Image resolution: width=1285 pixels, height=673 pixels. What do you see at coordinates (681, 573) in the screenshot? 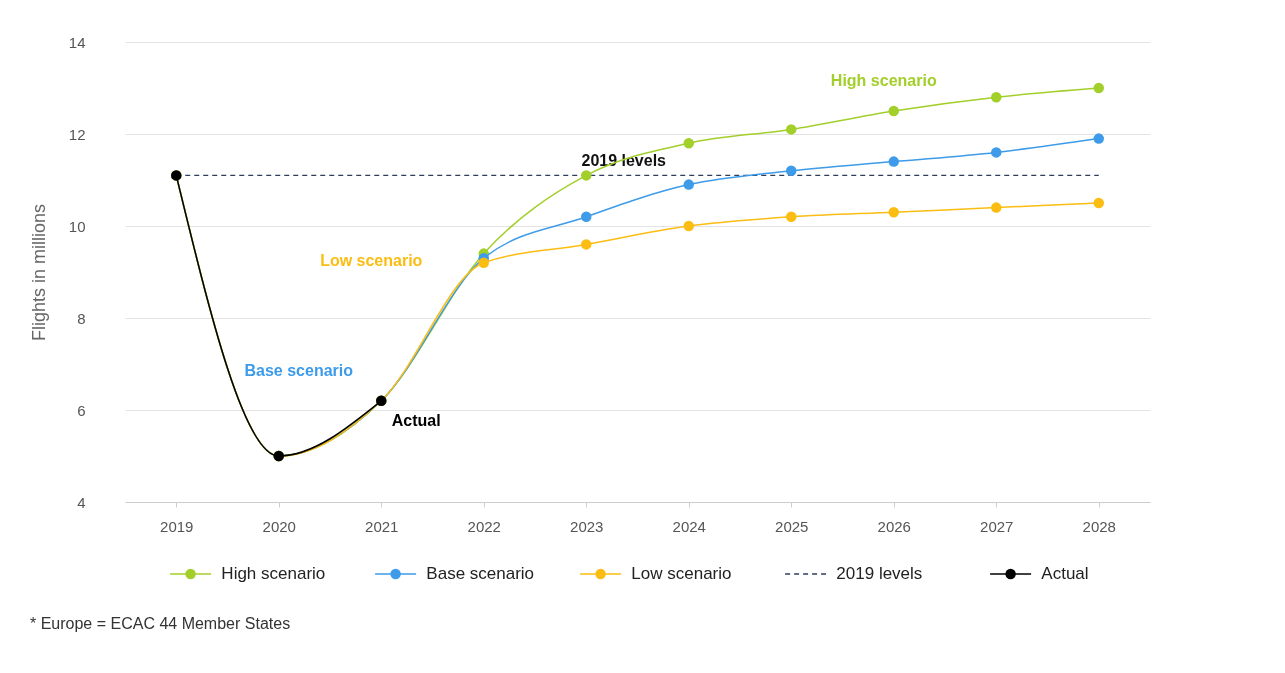
I see `legend-label: Low scenario` at bounding box center [681, 573].